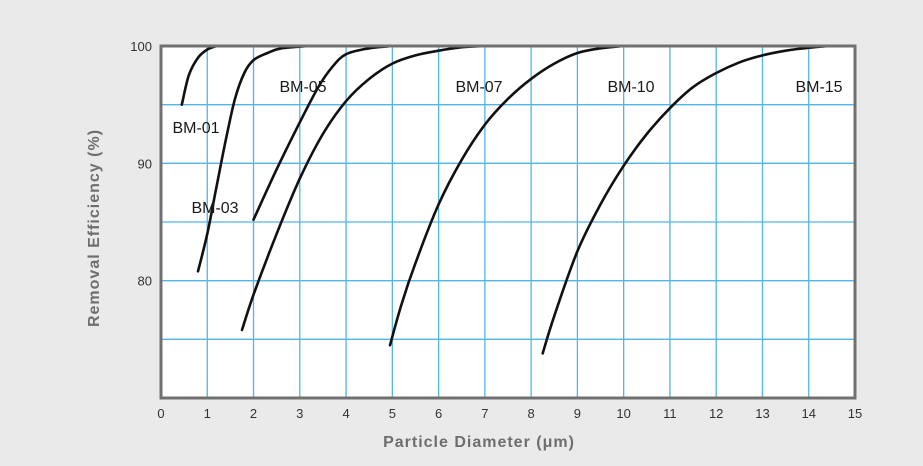 The height and width of the screenshot is (466, 923). Describe the element at coordinates (670, 413) in the screenshot. I see `x-tick-label: 11` at that location.